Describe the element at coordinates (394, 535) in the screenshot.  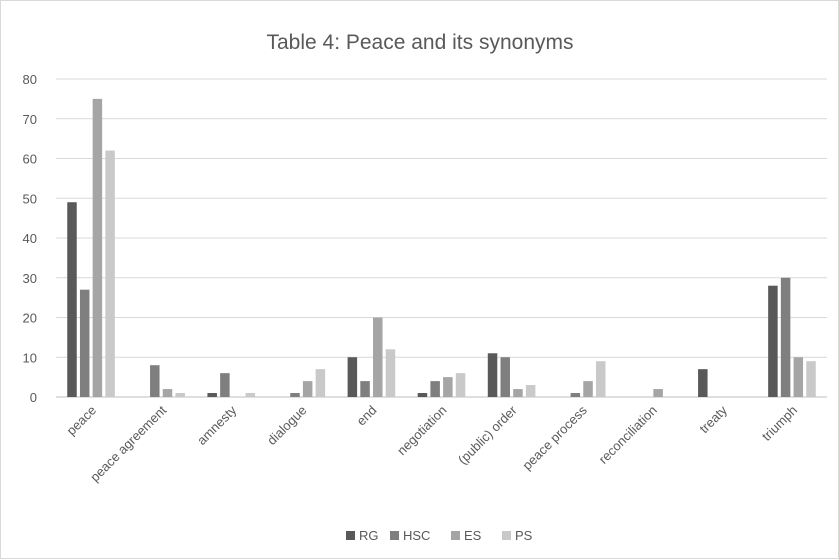
I see `legend-swatch-hsc` at that location.